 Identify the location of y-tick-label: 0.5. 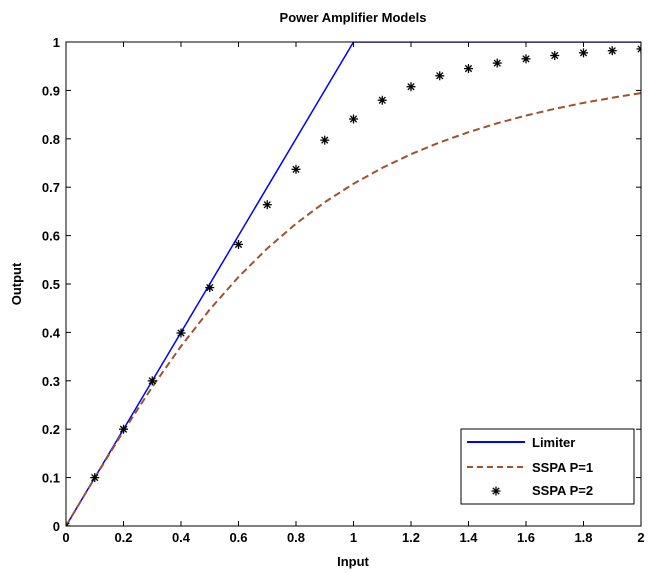
(51, 284).